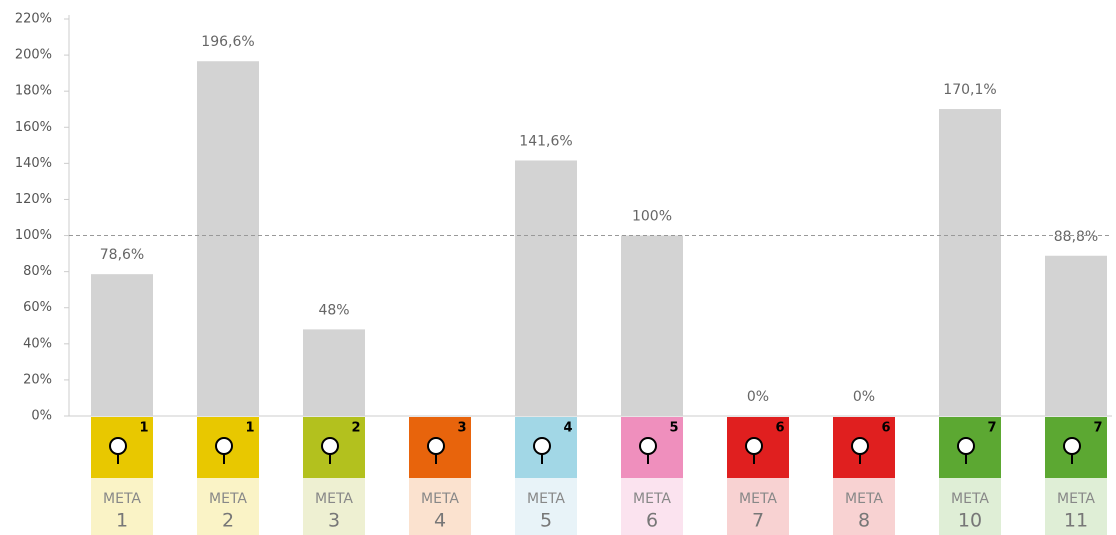  What do you see at coordinates (33, 91) in the screenshot?
I see `y-tick-label: 180%` at bounding box center [33, 91].